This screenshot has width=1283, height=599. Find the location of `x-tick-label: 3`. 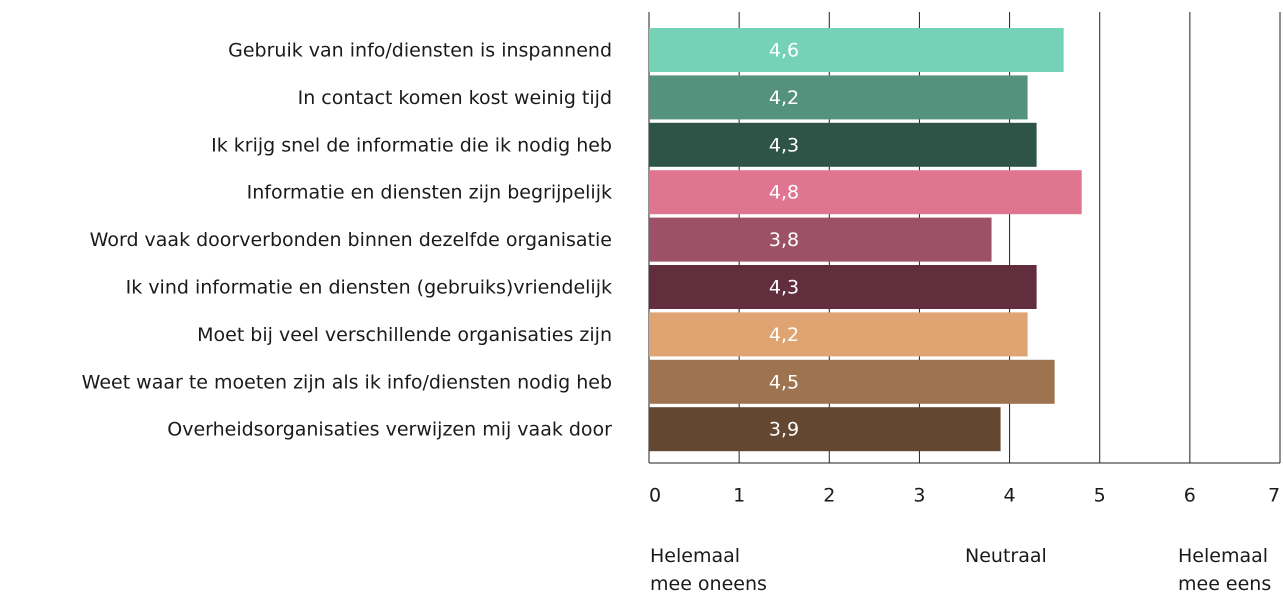

x-tick-label: 3 is located at coordinates (919, 496).